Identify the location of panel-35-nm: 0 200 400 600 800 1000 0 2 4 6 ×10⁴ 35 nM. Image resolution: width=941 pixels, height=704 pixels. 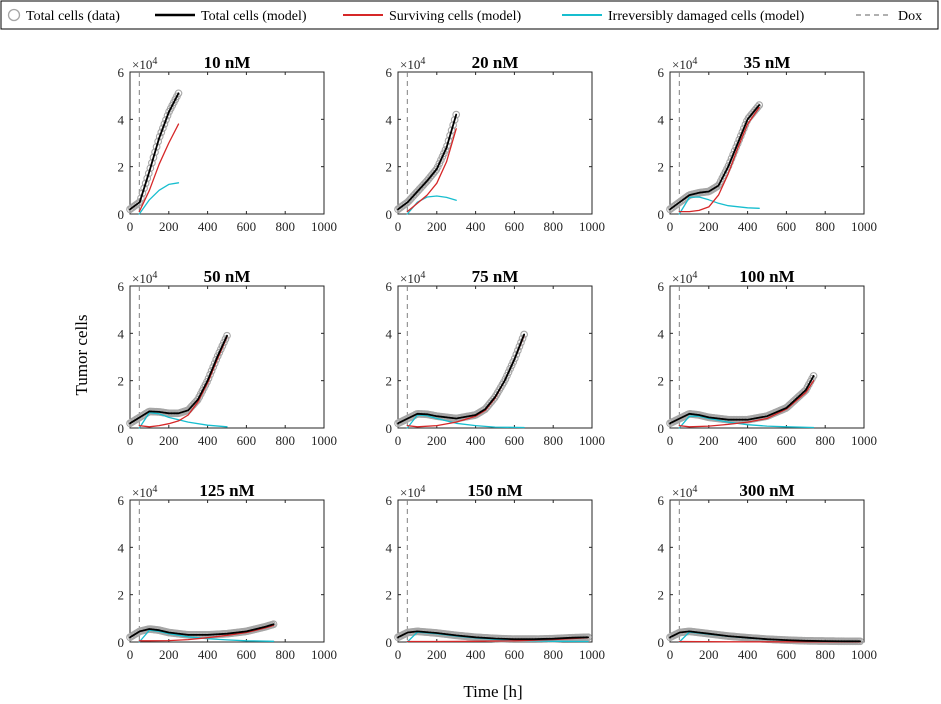
(768, 143).